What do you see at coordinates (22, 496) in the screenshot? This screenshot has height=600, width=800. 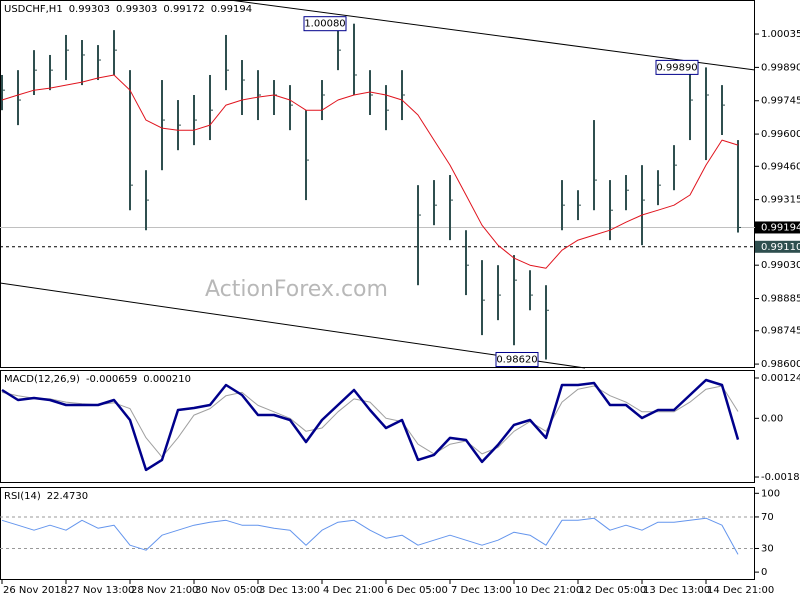 I see `panel-title: RSI(14)` at bounding box center [22, 496].